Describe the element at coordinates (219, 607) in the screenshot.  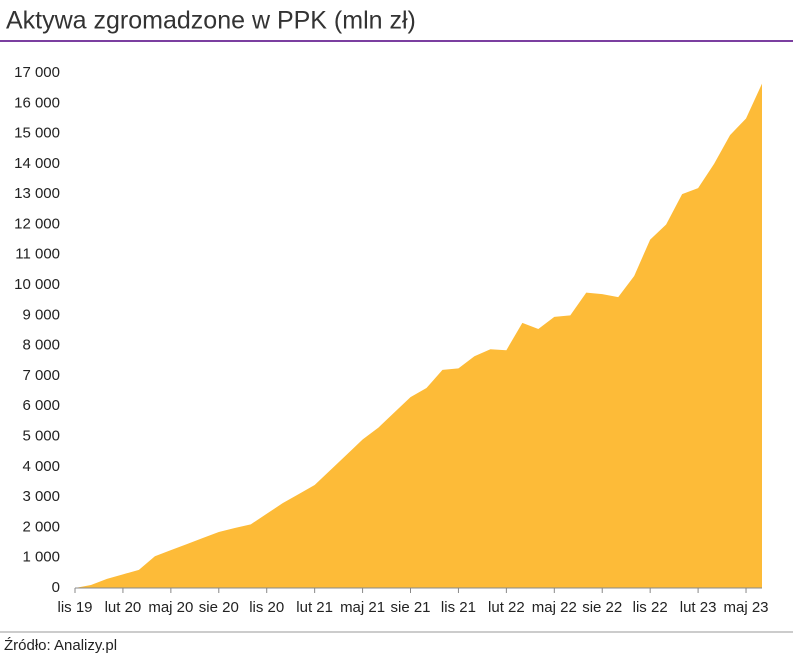
I see `x-tick-label: sie 20` at that location.